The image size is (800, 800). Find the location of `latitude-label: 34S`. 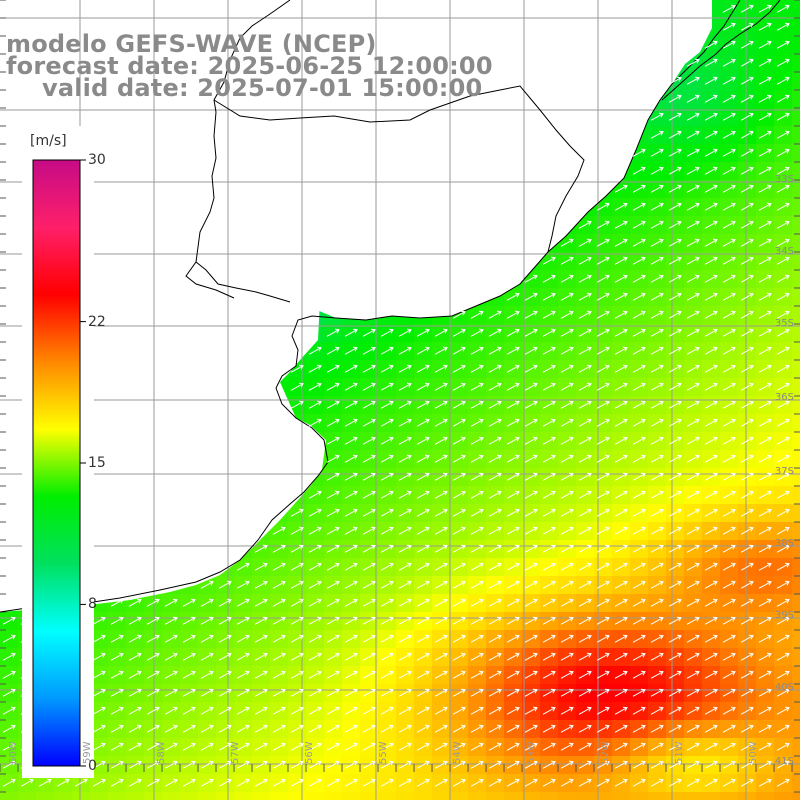

latitude-label: 34S is located at coordinates (784, 251).